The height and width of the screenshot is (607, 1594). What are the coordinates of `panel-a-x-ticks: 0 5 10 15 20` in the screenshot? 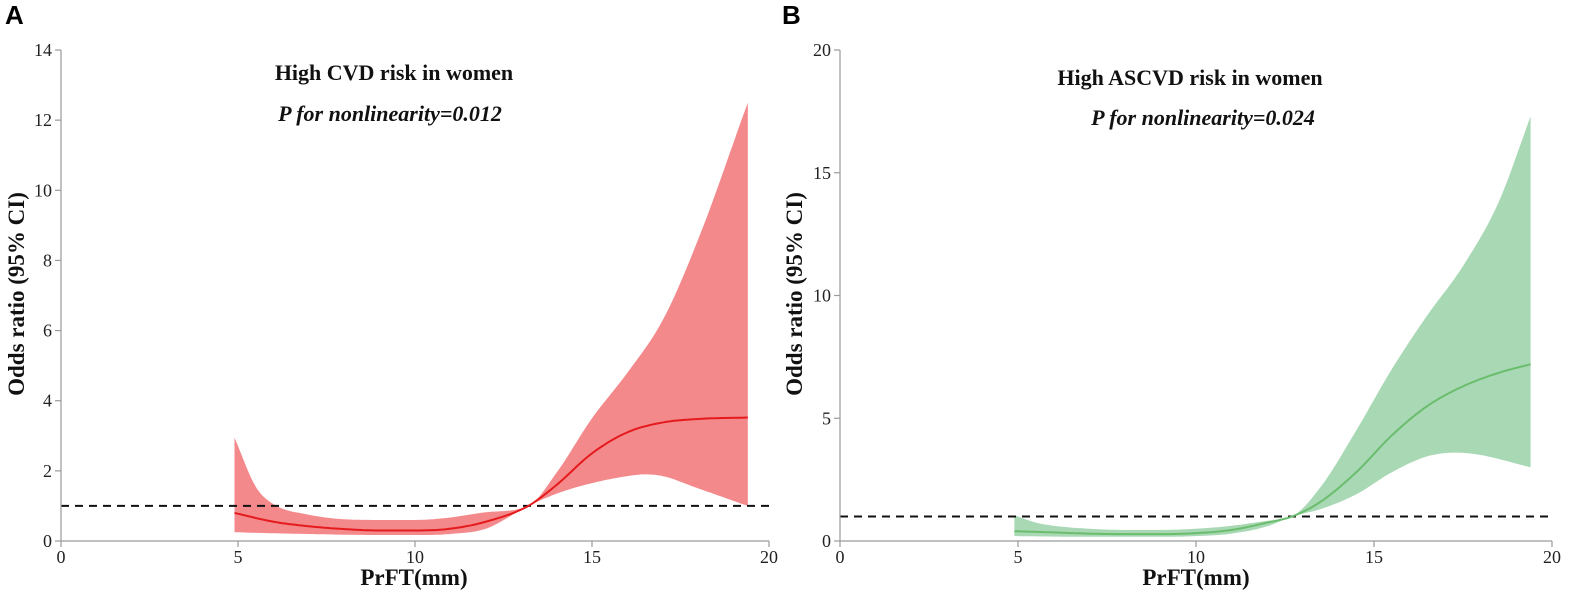 It's located at (417, 554).